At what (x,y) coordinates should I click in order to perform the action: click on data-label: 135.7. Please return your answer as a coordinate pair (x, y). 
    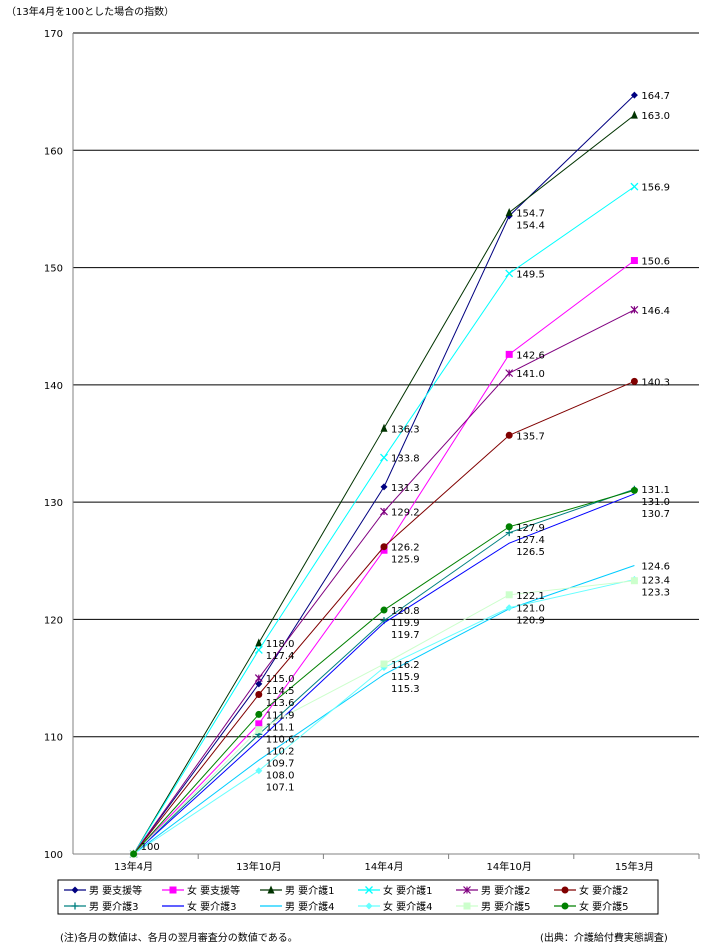
    Looking at the image, I should click on (530, 436).